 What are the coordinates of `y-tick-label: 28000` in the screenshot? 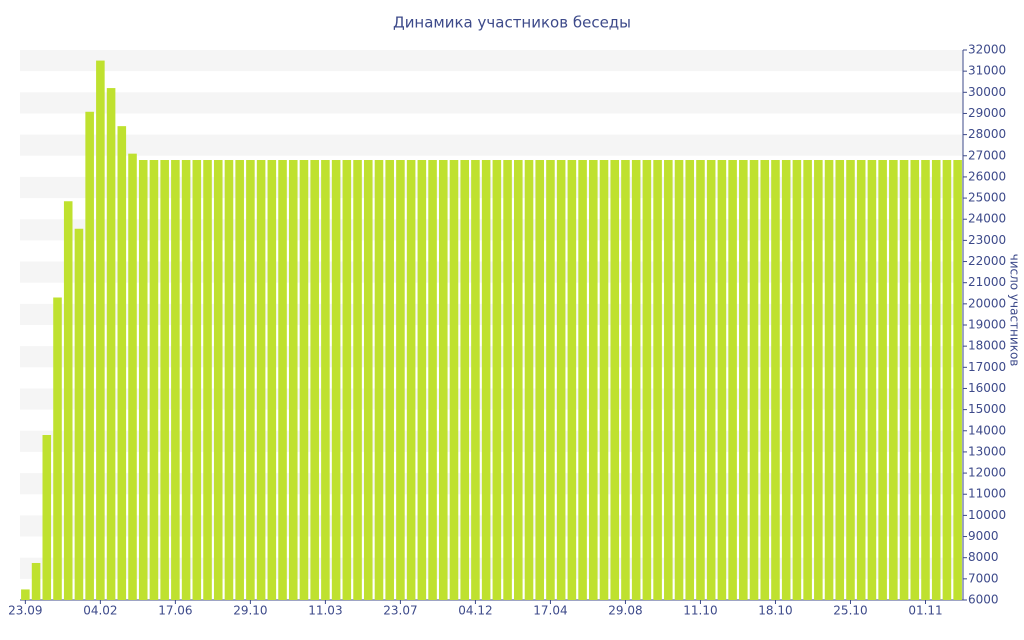 It's located at (987, 134).